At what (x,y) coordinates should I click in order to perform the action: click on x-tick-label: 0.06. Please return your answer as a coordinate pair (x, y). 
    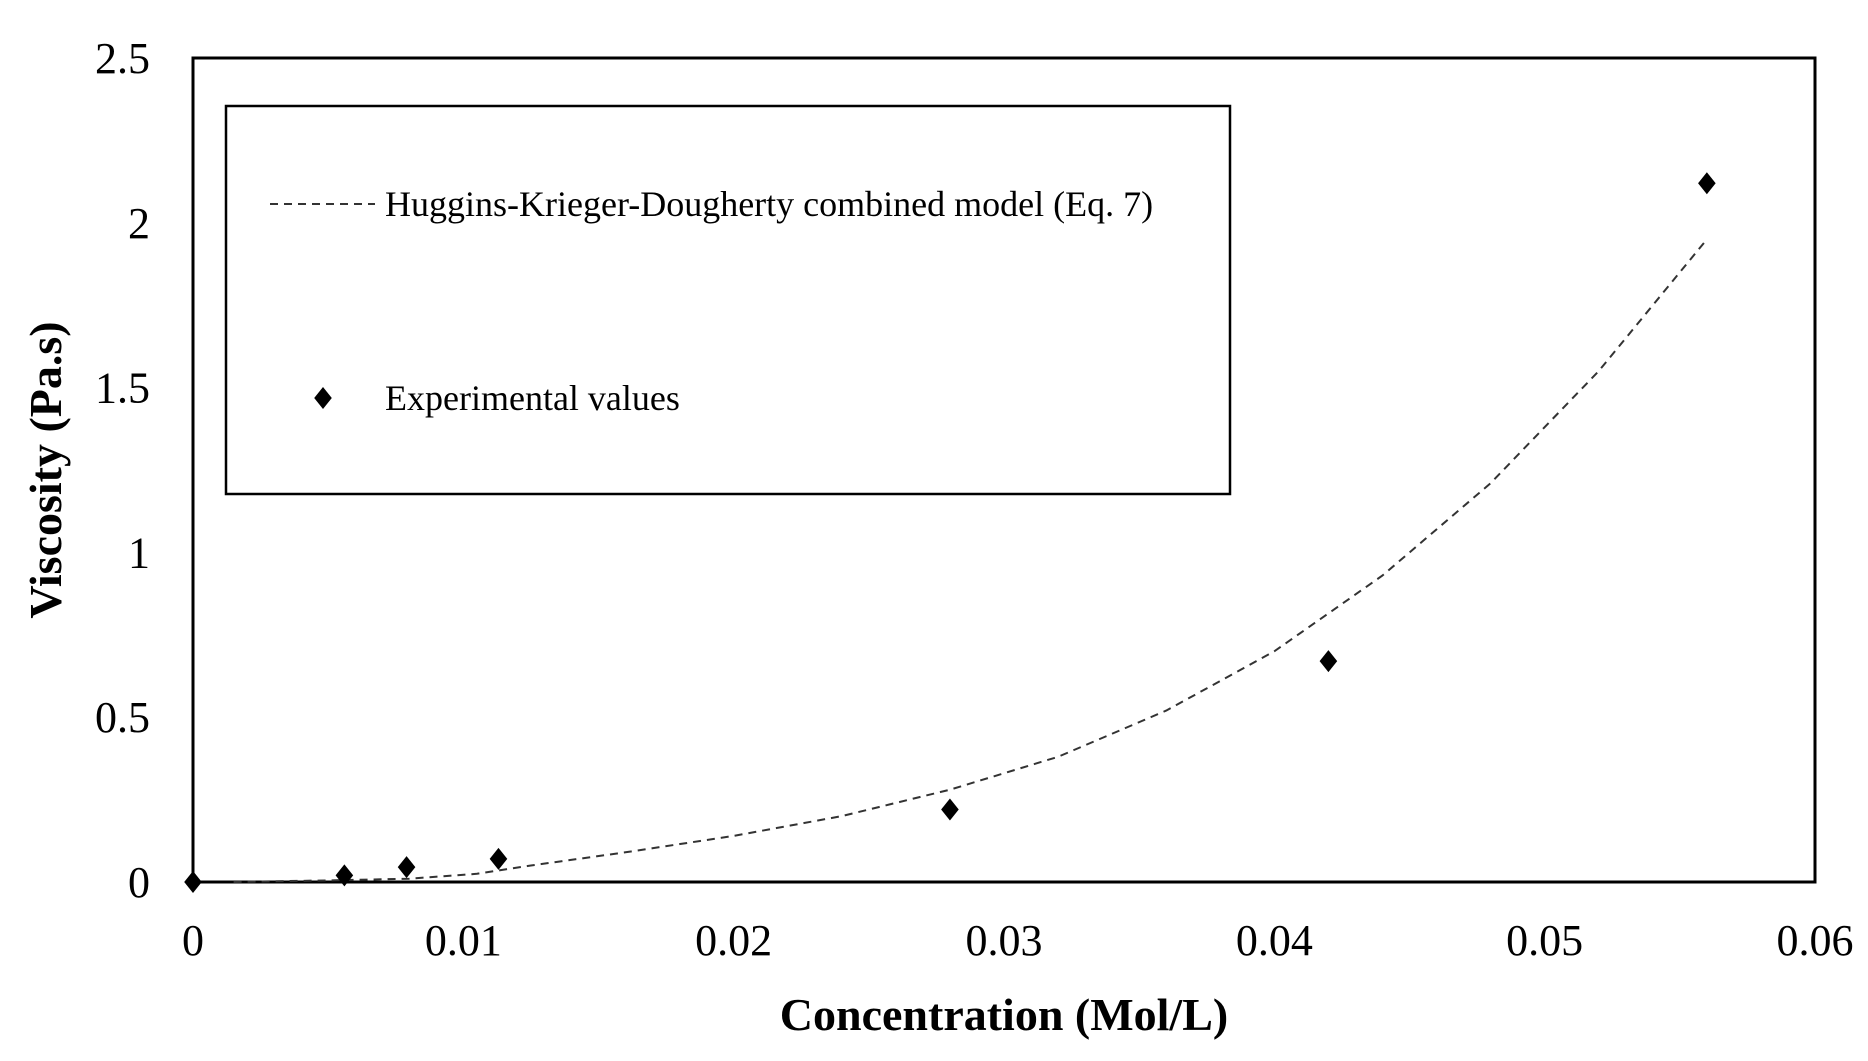
    Looking at the image, I should click on (1815, 940).